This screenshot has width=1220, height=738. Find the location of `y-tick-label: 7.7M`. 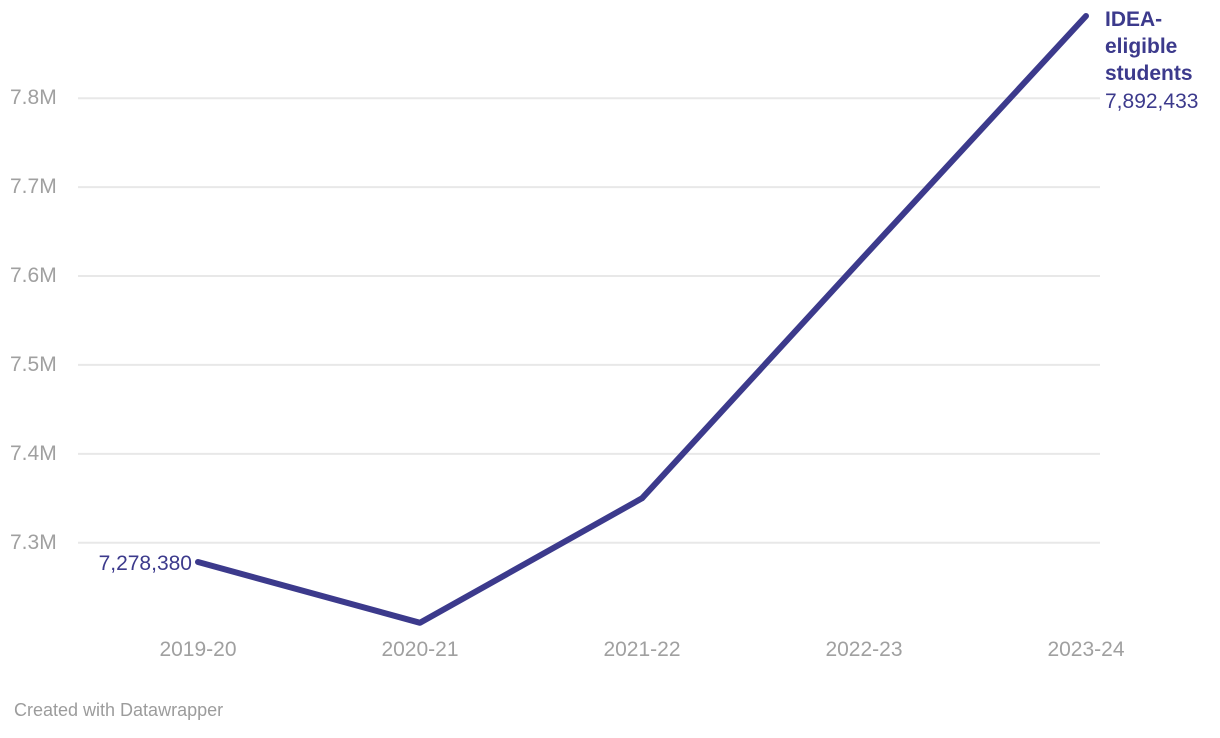

y-tick-label: 7.7M is located at coordinates (33, 186).